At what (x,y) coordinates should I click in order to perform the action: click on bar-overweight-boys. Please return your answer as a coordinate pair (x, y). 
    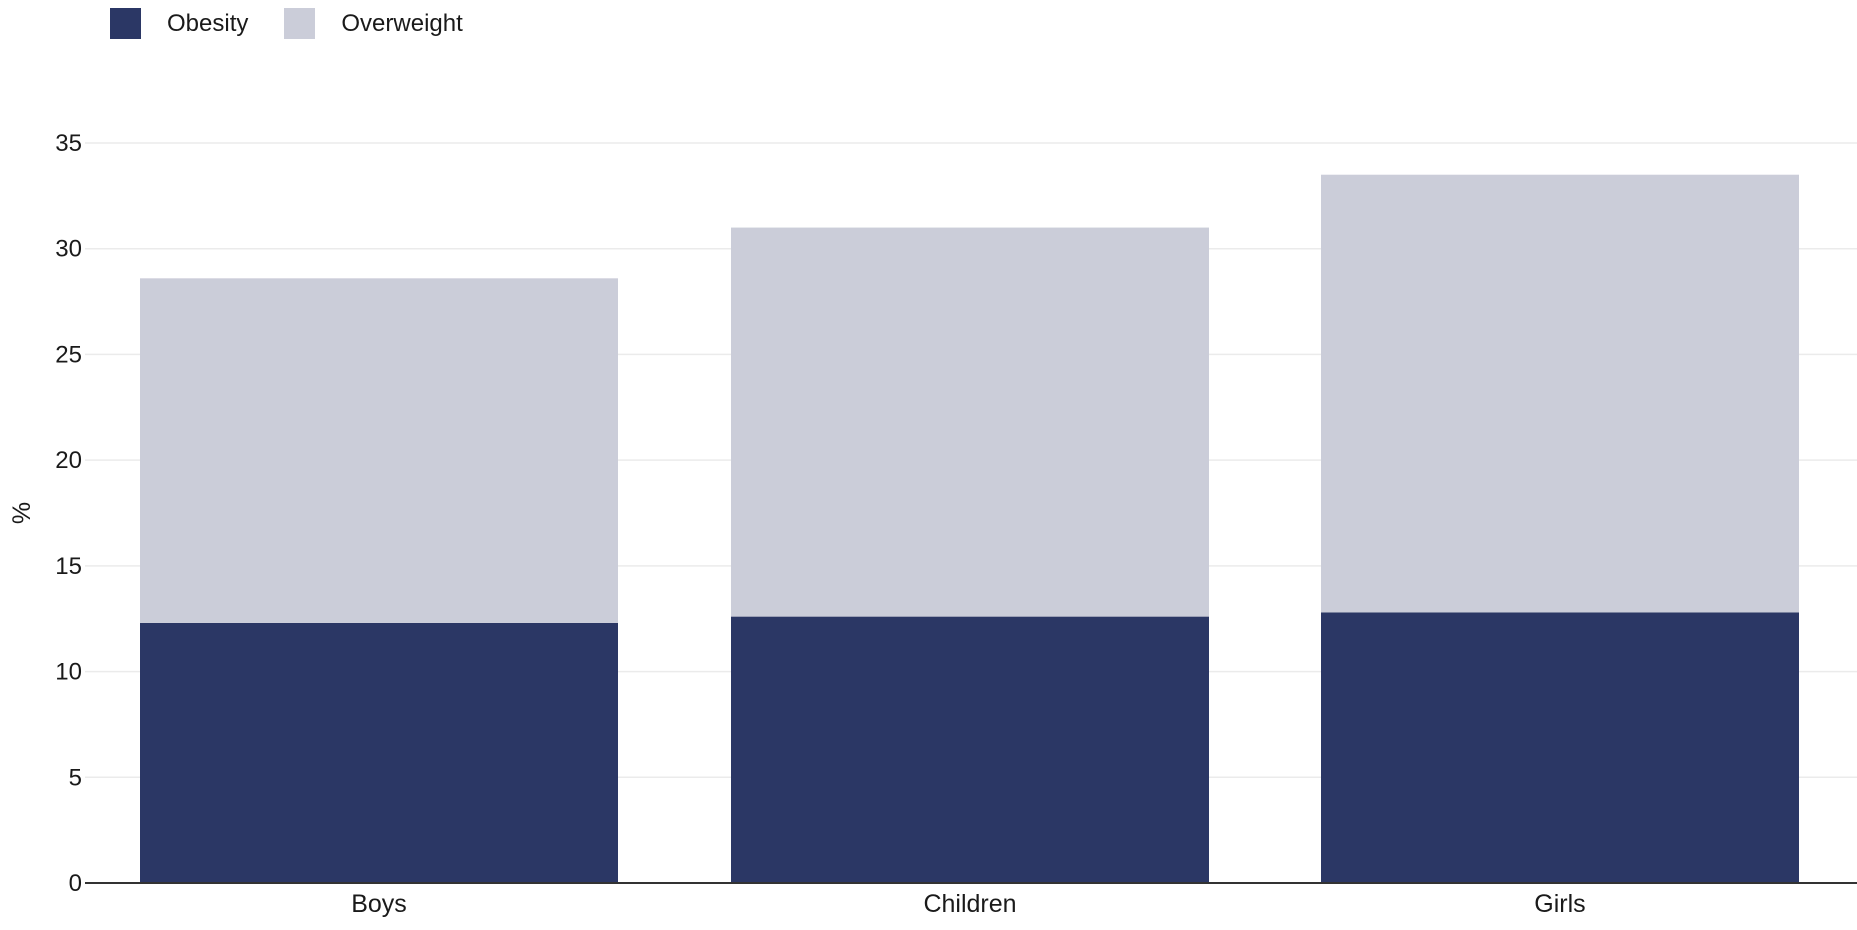
    Looking at the image, I should click on (379, 450).